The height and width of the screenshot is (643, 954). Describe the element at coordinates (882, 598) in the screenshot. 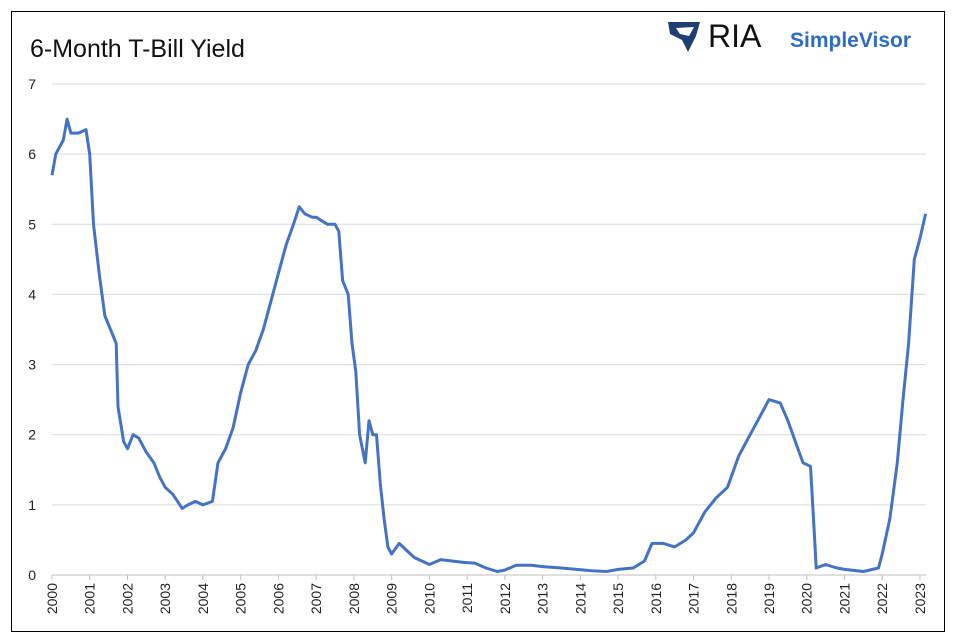

I see `x-tick-label: 2022` at that location.